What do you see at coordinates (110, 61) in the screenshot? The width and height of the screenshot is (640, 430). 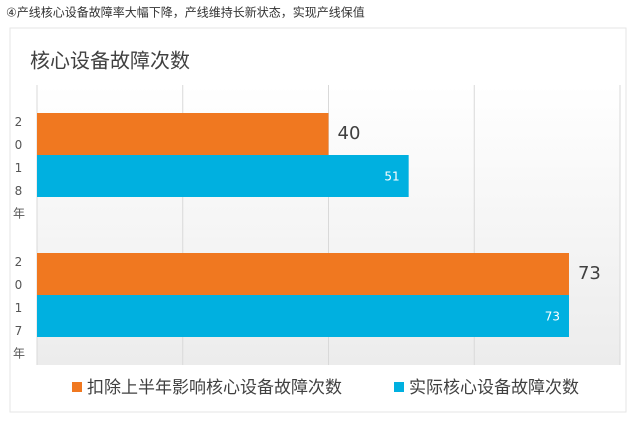 I see `chart-title: 核心设备故障次数` at bounding box center [110, 61].